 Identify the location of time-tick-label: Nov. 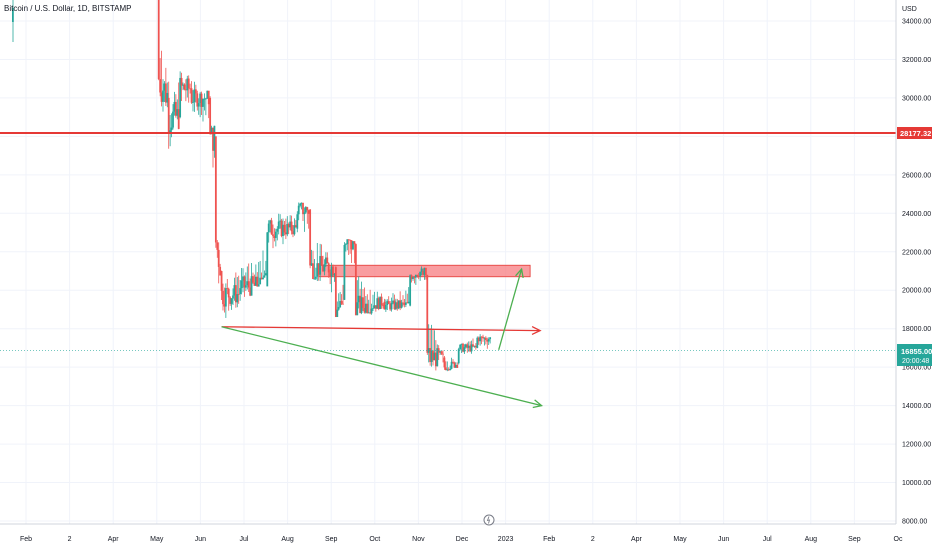
(418, 539).